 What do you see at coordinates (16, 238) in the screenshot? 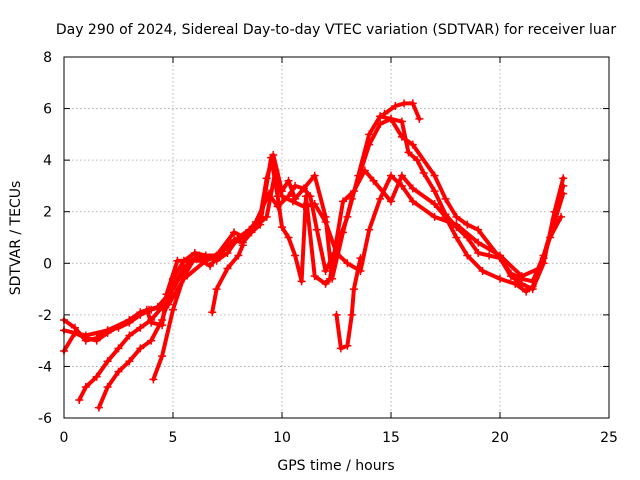
I see `y-axis-label: SDTVAR / TECUs` at bounding box center [16, 238].